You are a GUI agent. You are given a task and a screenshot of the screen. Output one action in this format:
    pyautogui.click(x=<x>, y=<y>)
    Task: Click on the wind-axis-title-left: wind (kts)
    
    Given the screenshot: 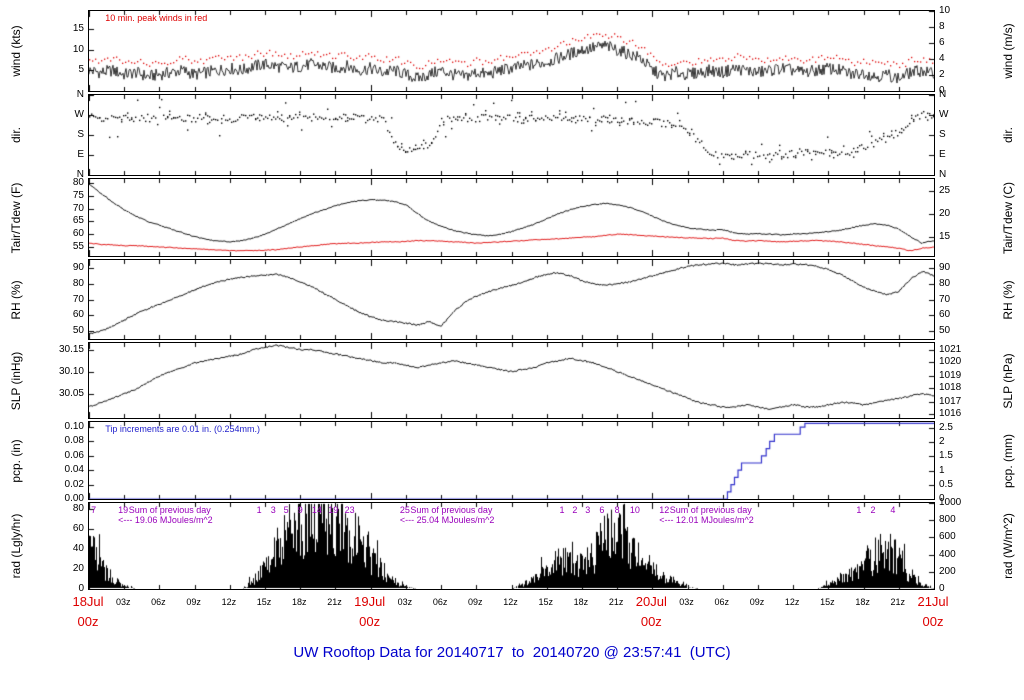 What is the action you would take?
    pyautogui.click(x=16, y=51)
    